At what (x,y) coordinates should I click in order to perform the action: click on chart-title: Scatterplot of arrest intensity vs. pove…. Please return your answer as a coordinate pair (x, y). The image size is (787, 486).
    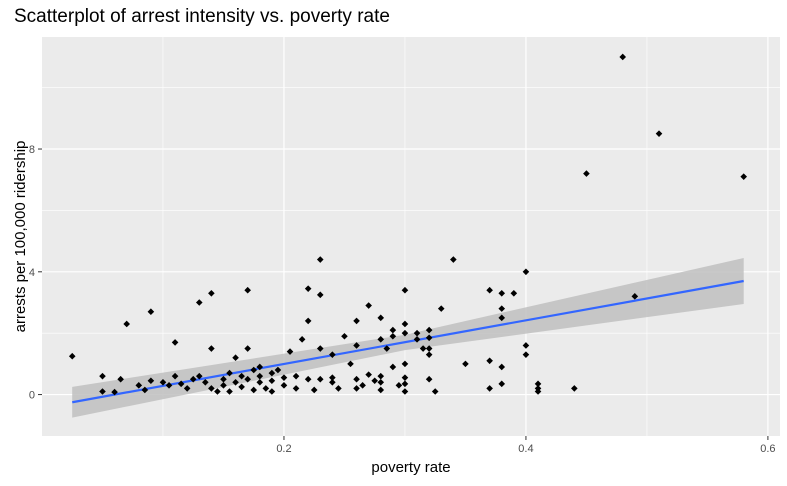
    Looking at the image, I should click on (202, 16).